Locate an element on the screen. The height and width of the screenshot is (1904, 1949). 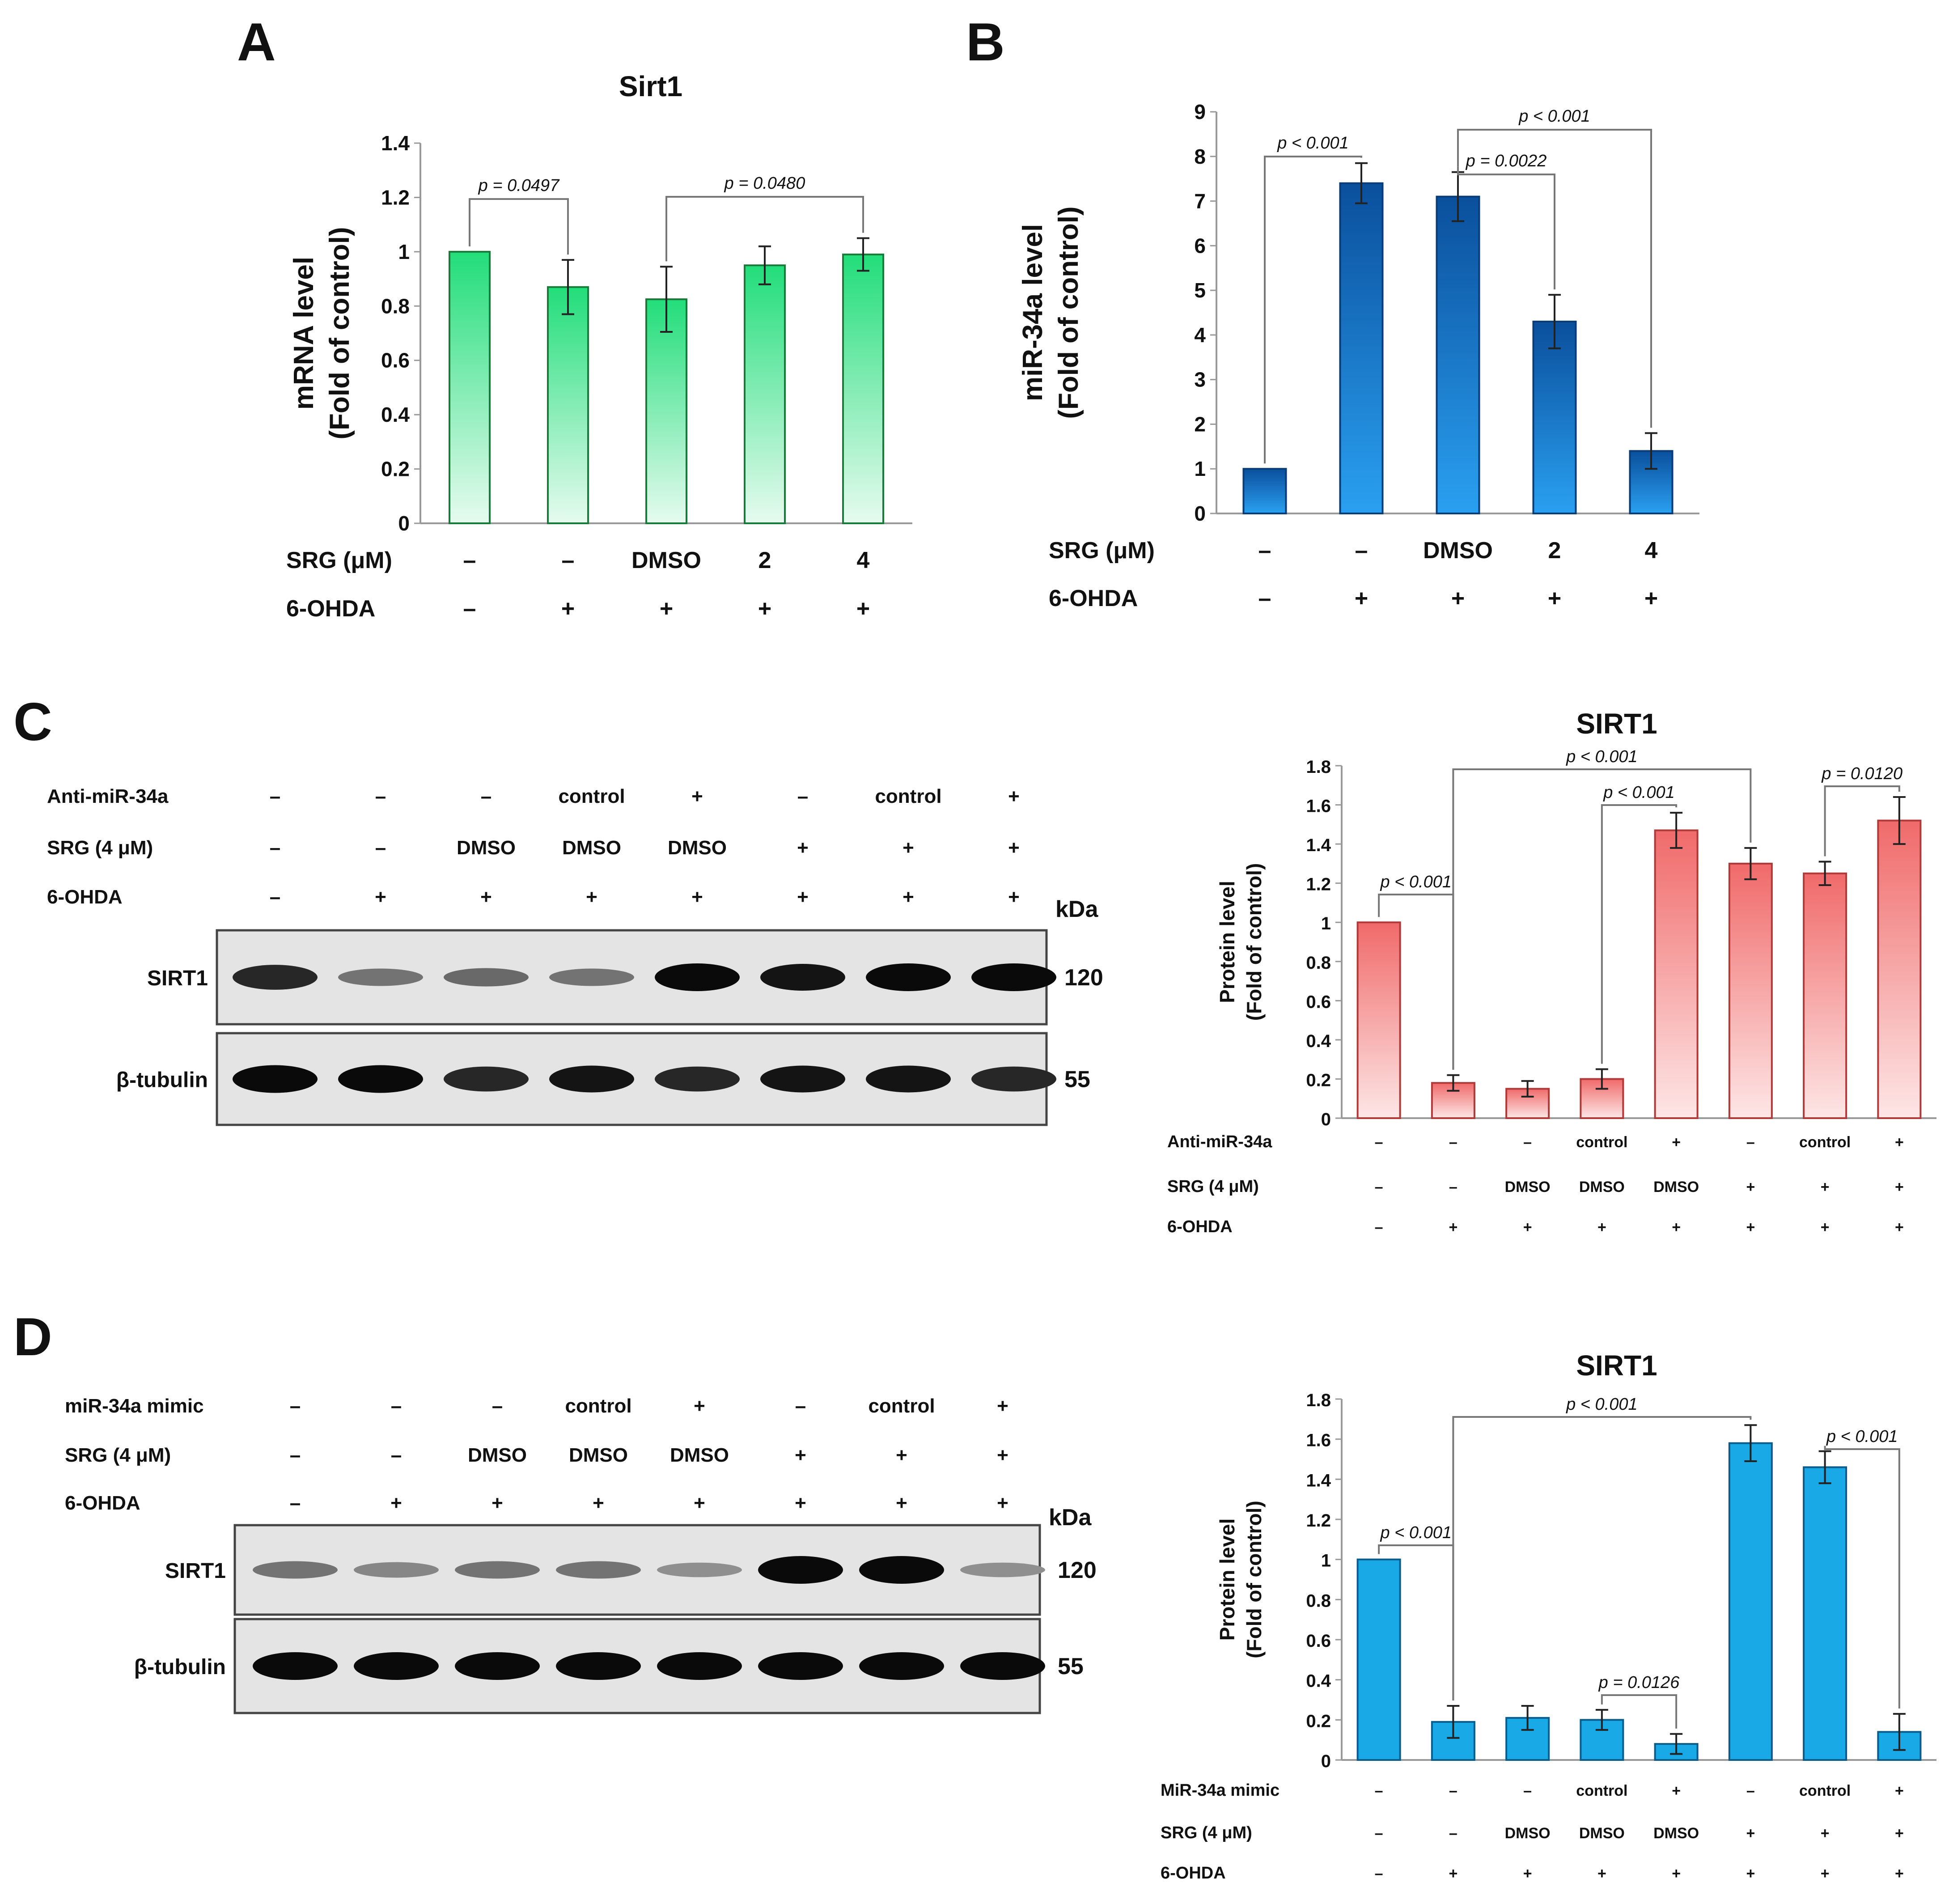
kda-marker: 120 is located at coordinates (1078, 1570).